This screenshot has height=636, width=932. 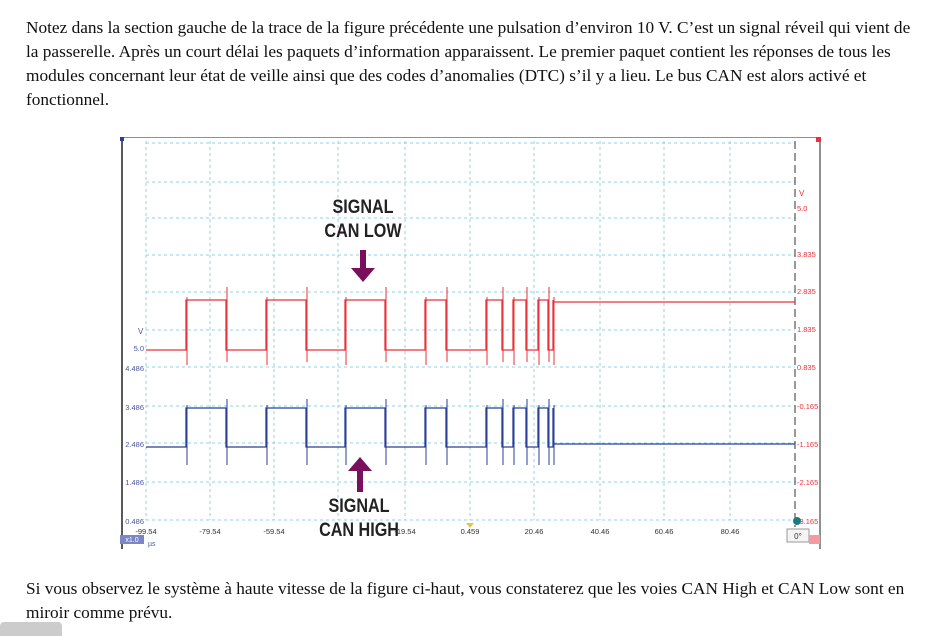 What do you see at coordinates (363, 207) in the screenshot?
I see `can-low-label-1: SIGNAL` at bounding box center [363, 207].